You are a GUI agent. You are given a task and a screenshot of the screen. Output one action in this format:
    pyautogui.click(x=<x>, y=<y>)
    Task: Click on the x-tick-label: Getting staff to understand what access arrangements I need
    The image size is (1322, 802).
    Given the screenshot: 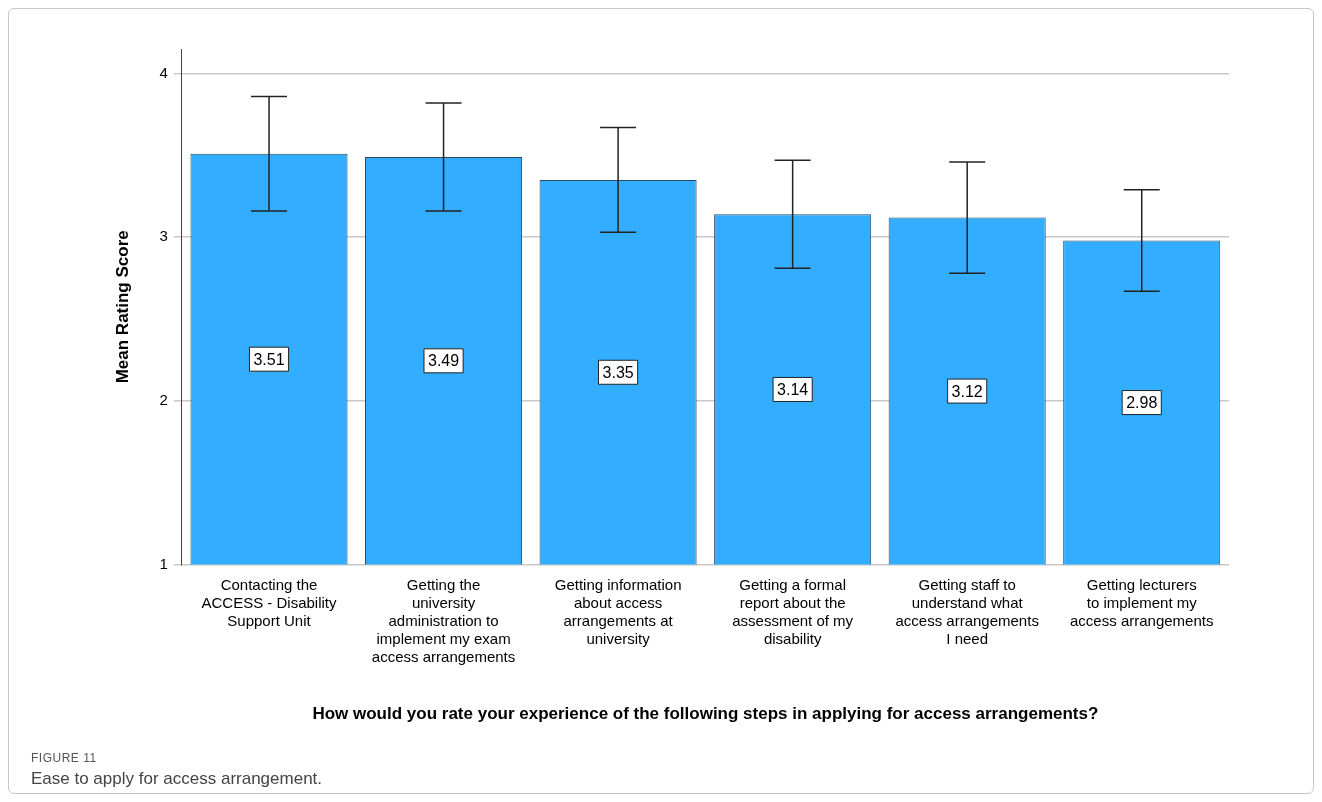 What is the action you would take?
    pyautogui.click(x=967, y=611)
    